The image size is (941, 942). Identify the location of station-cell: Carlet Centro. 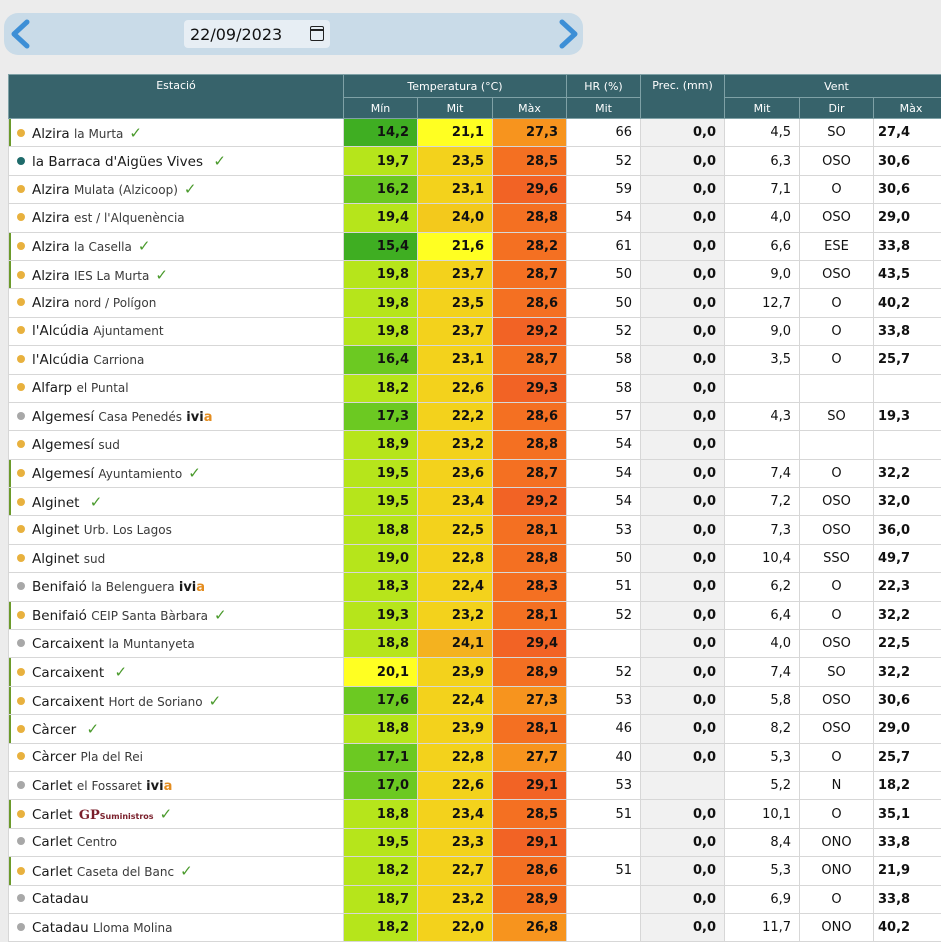
(176, 842).